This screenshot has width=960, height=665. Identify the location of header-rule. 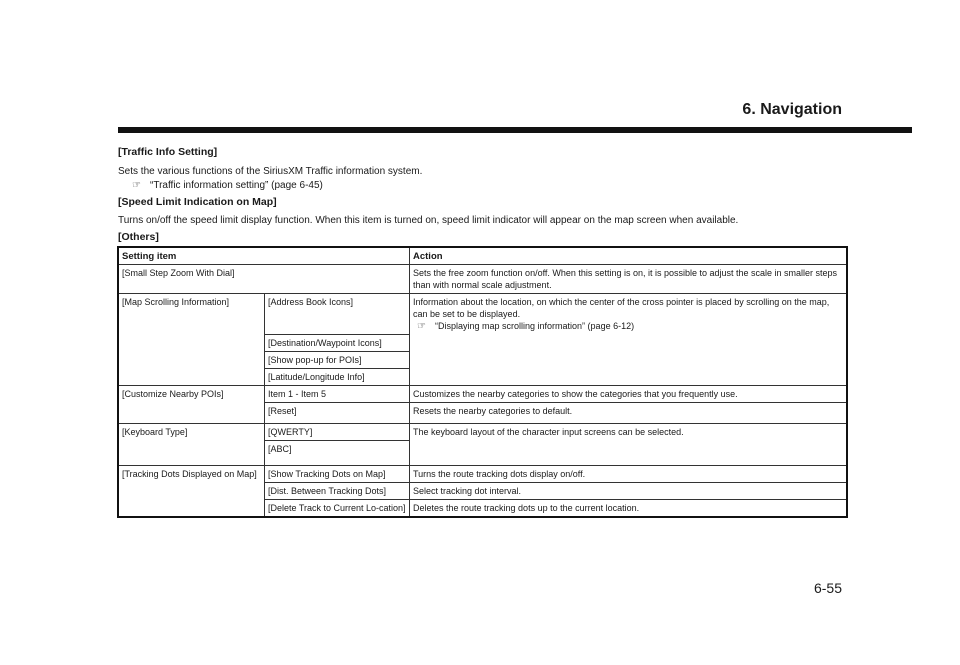
(515, 130).